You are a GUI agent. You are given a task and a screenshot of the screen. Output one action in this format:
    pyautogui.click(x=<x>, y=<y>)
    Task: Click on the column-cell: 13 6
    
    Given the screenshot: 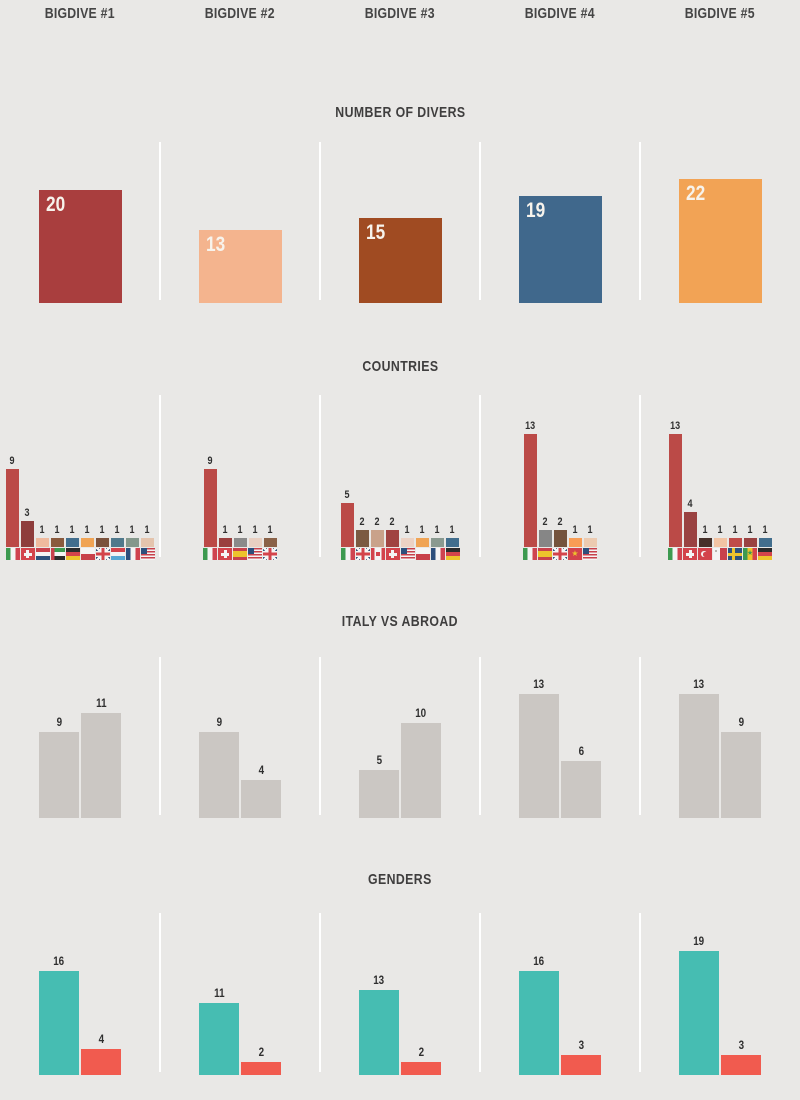 What is the action you would take?
    pyautogui.click(x=560, y=747)
    